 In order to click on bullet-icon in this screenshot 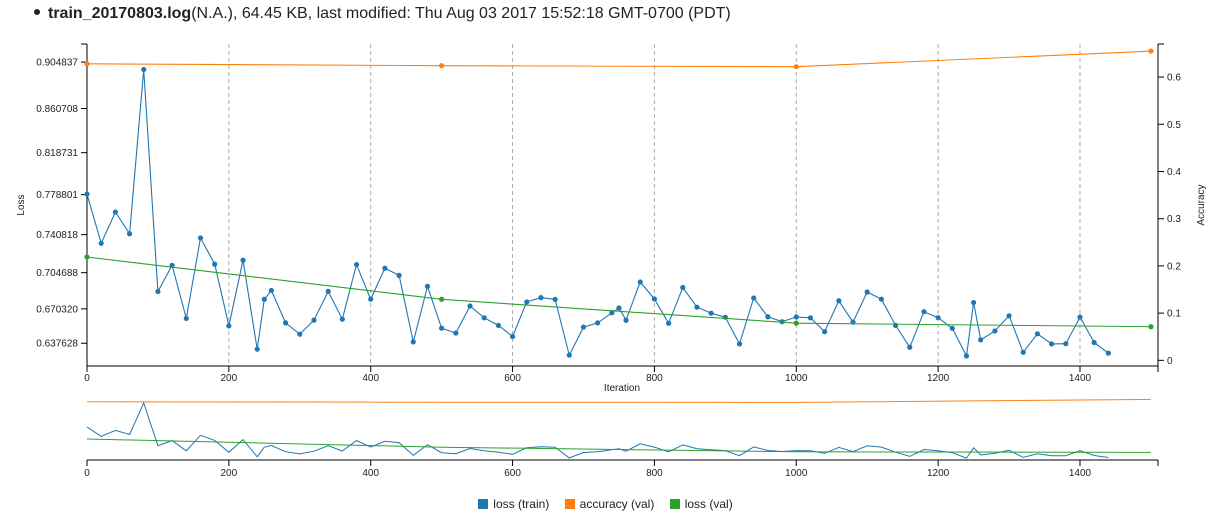, I will do `click(37, 11)`.